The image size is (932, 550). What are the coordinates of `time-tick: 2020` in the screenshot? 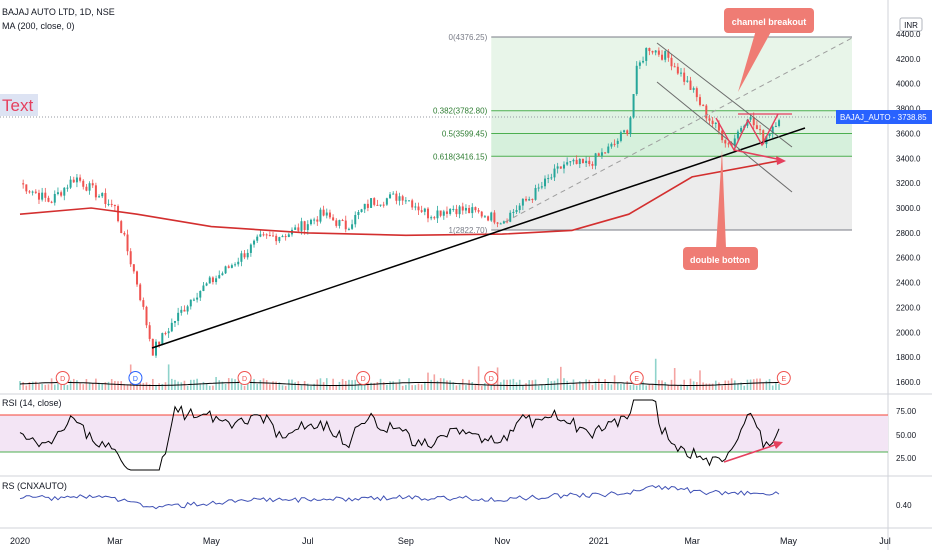 It's located at (20, 541).